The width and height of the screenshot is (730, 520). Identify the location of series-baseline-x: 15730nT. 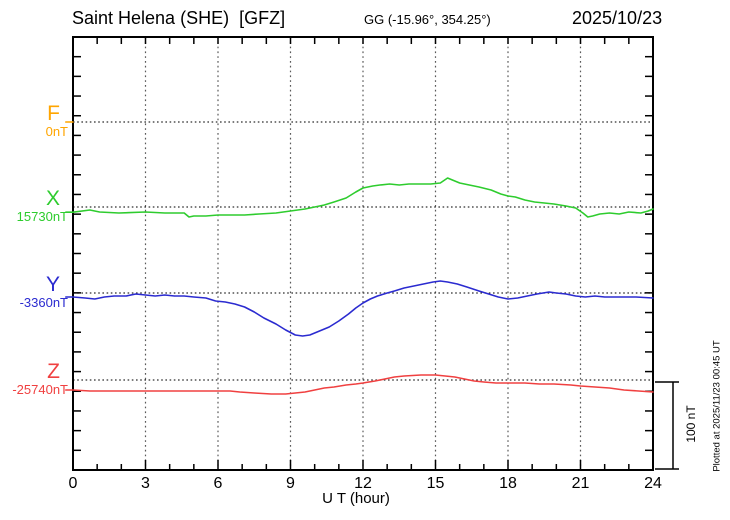
(42, 216).